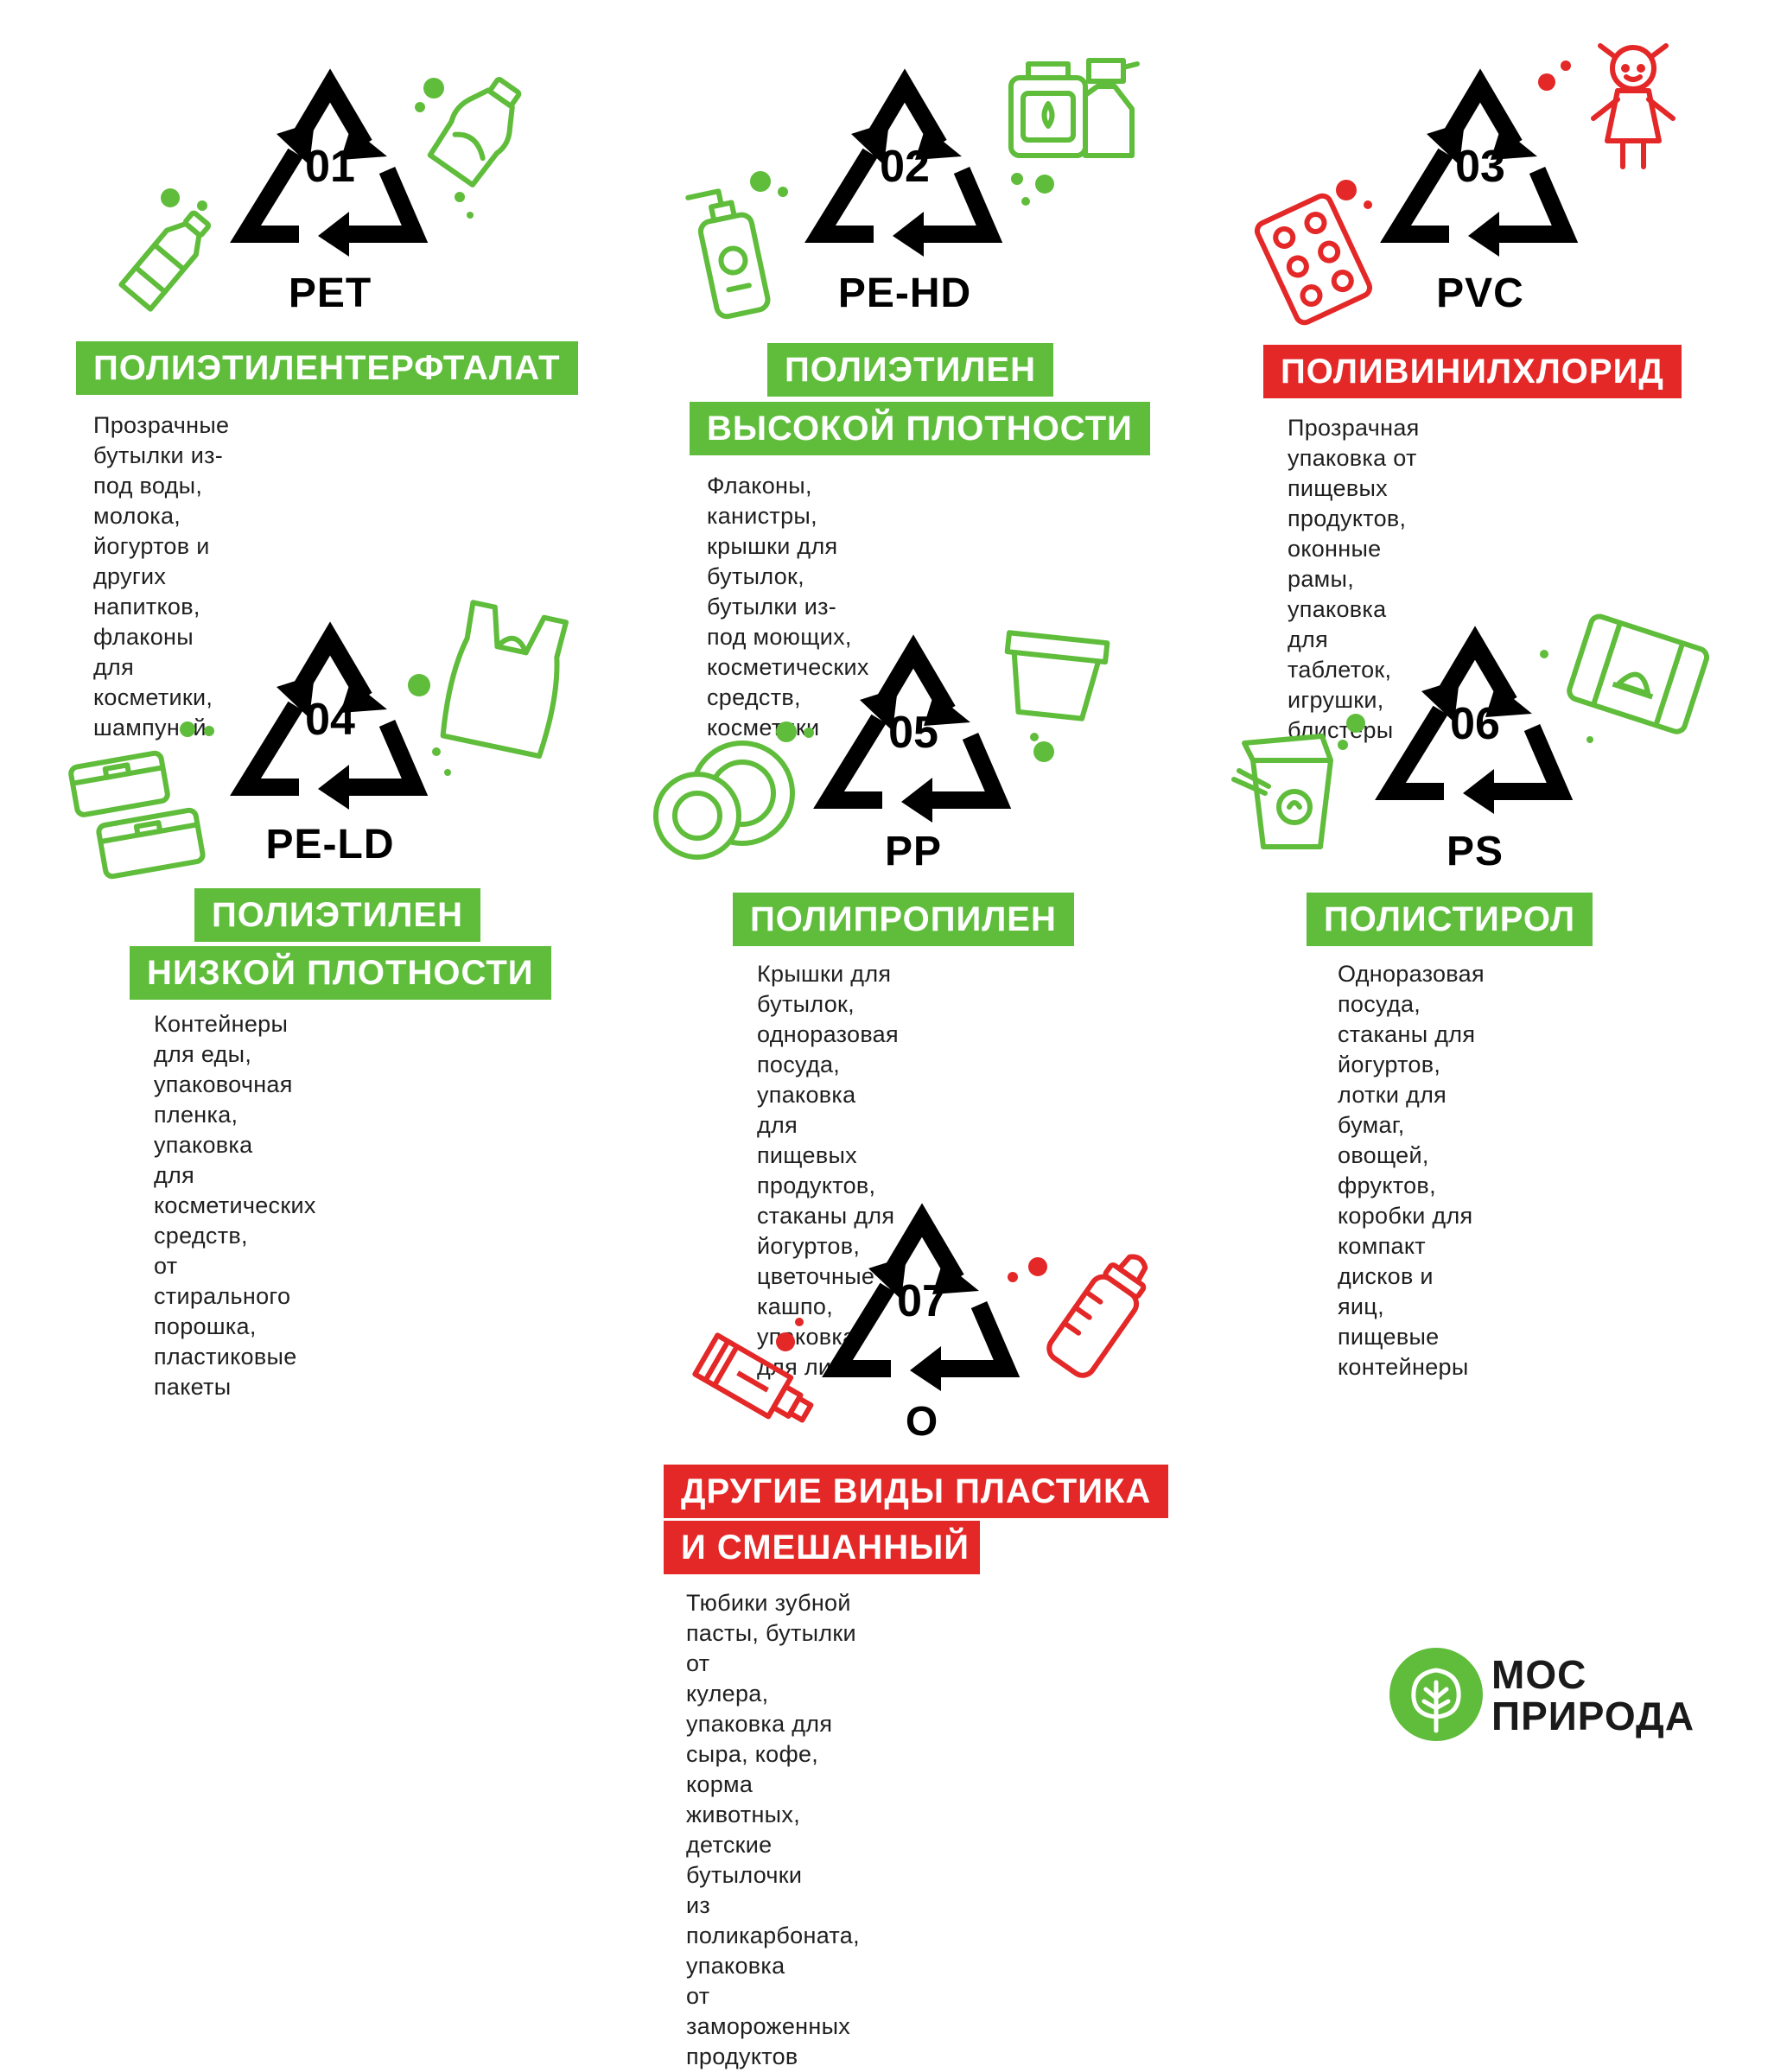 The image size is (1774, 2072). What do you see at coordinates (1475, 724) in the screenshot?
I see `resin-code: 06` at bounding box center [1475, 724].